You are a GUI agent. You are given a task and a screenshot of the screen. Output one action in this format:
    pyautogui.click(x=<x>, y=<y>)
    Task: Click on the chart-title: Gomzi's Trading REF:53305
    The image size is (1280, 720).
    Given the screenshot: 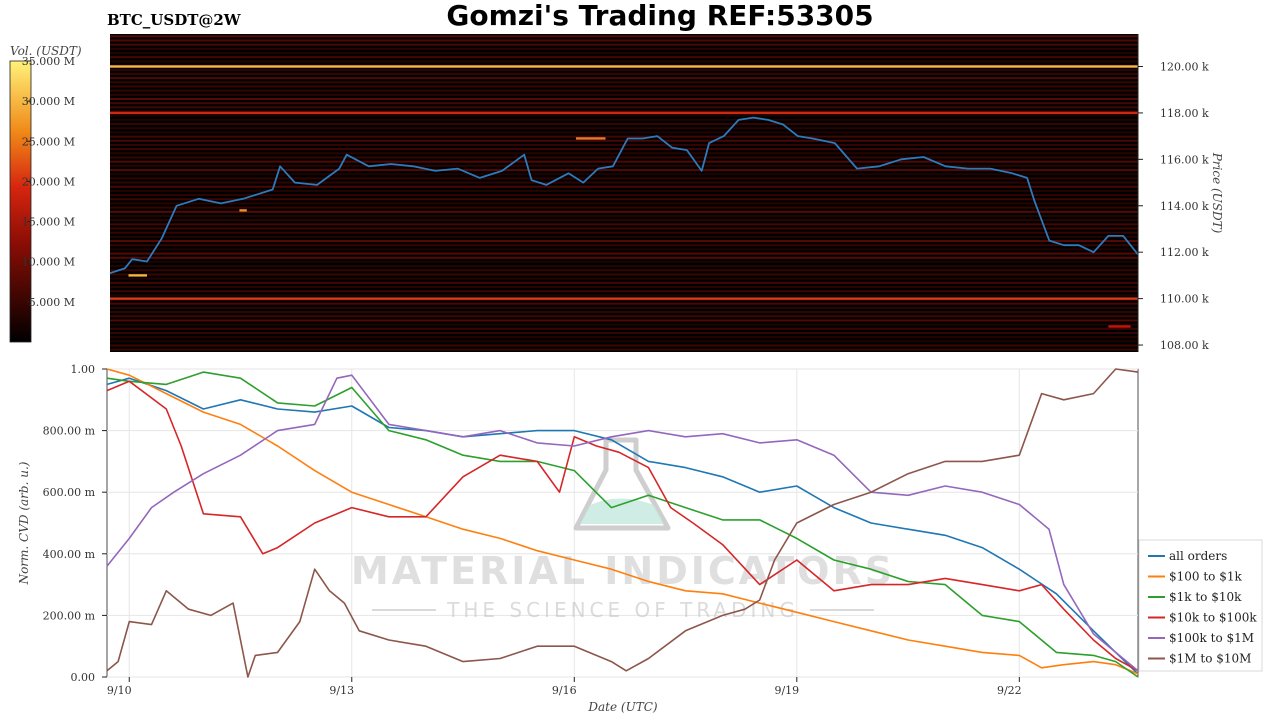 What is the action you would take?
    pyautogui.click(x=659, y=16)
    